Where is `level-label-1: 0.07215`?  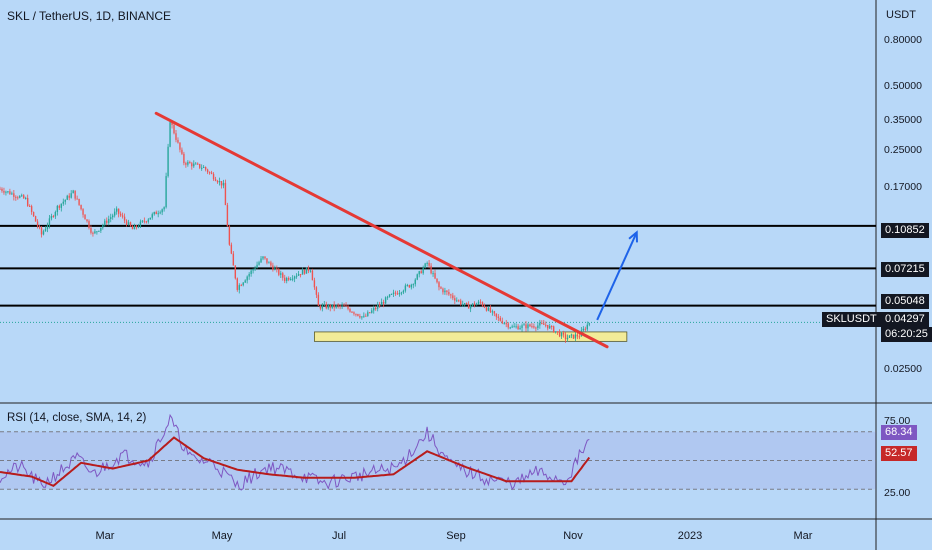
level-label-1: 0.07215 is located at coordinates (905, 269).